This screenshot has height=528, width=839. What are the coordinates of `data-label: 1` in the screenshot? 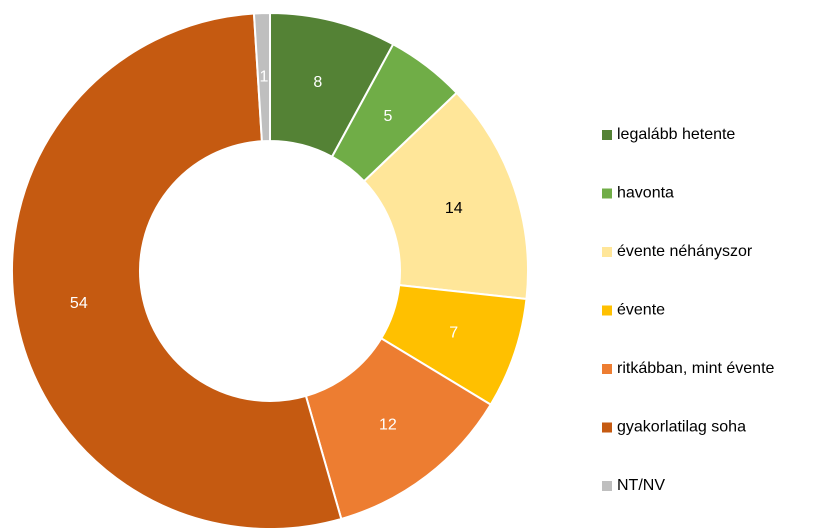 It's located at (264, 76).